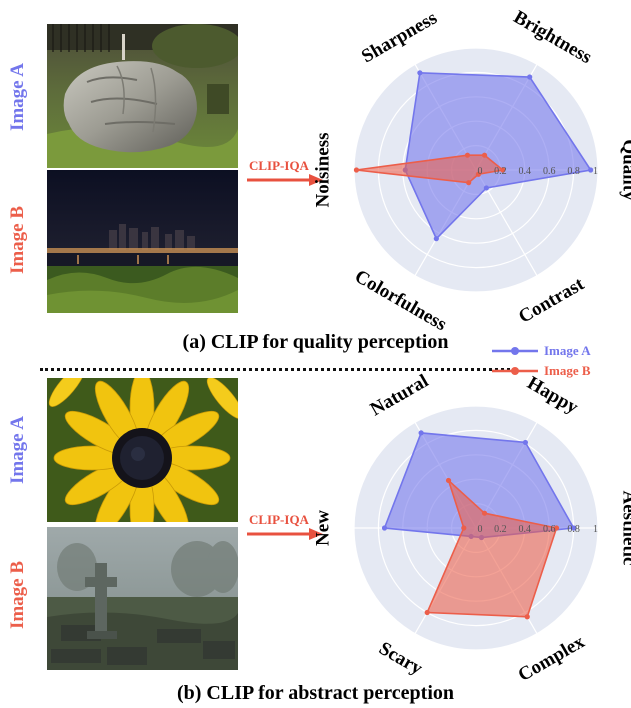 This screenshot has width=631, height=708. Describe the element at coordinates (17, 240) in the screenshot. I see `panel-a-image-b-label: Image B` at that location.